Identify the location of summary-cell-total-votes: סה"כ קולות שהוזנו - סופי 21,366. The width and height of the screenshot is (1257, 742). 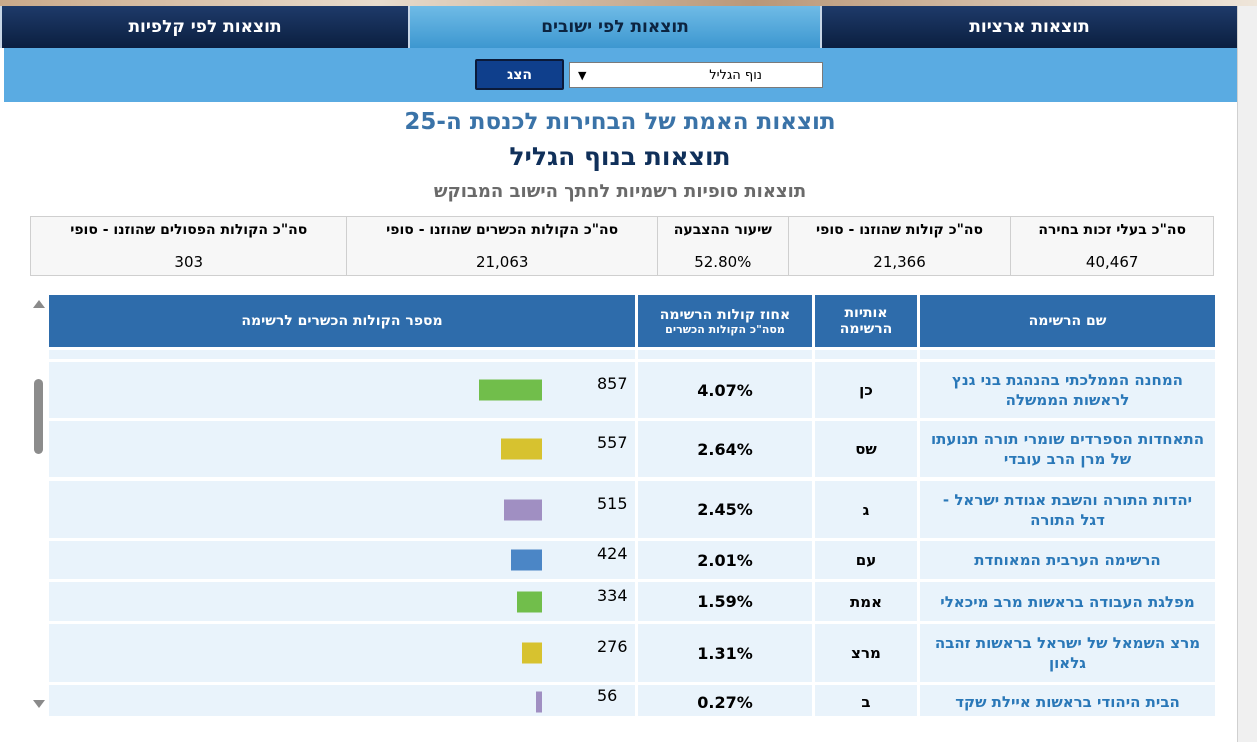
(899, 246).